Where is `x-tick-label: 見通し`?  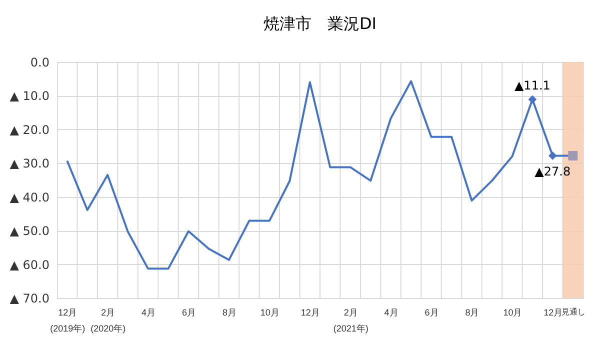 x-tick-label: 見通し is located at coordinates (573, 312).